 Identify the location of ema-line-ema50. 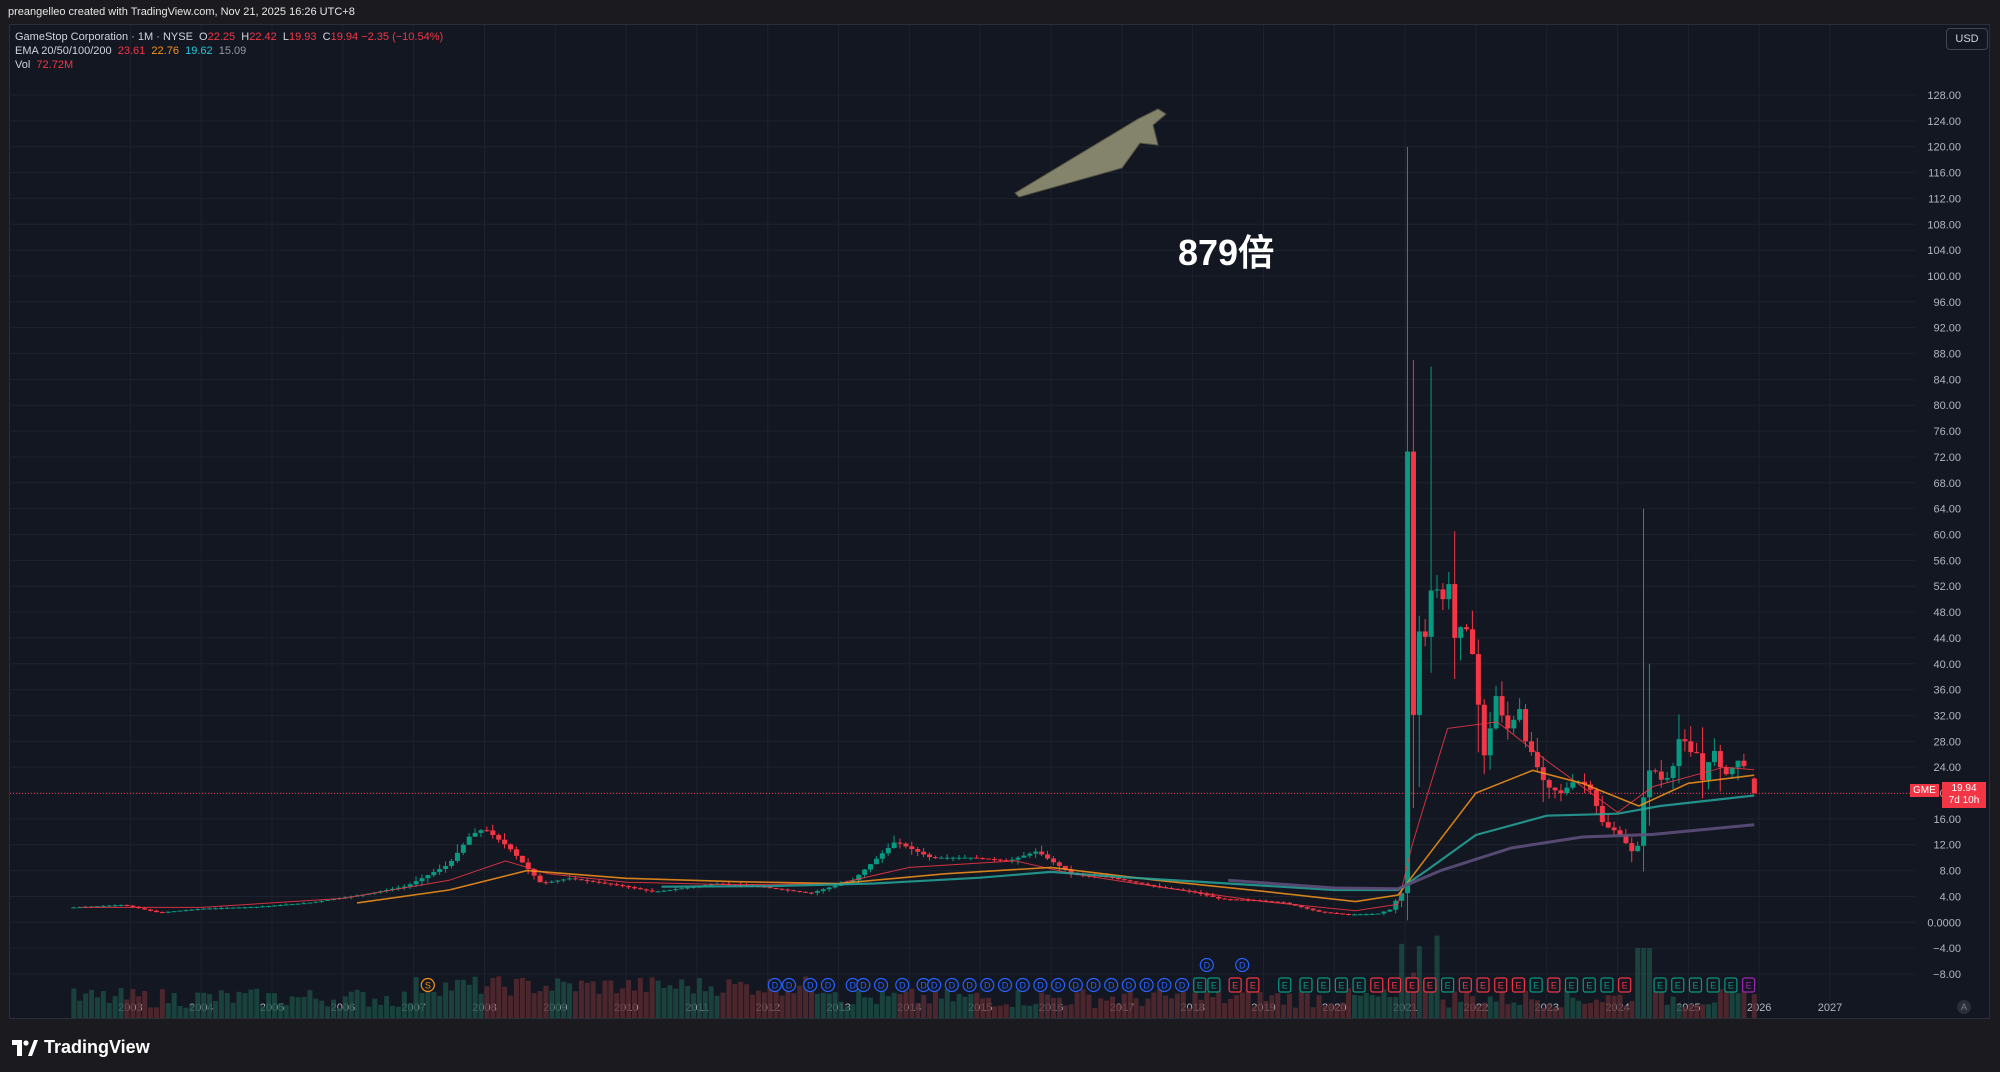
(1055, 836).